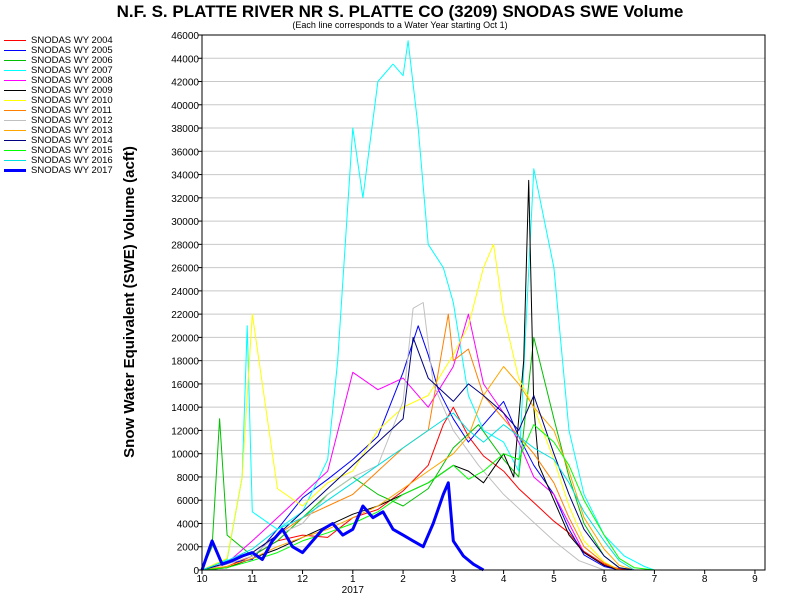 The image size is (800, 600). What do you see at coordinates (185, 245) in the screenshot?
I see `y-tick-label: 28000` at bounding box center [185, 245].